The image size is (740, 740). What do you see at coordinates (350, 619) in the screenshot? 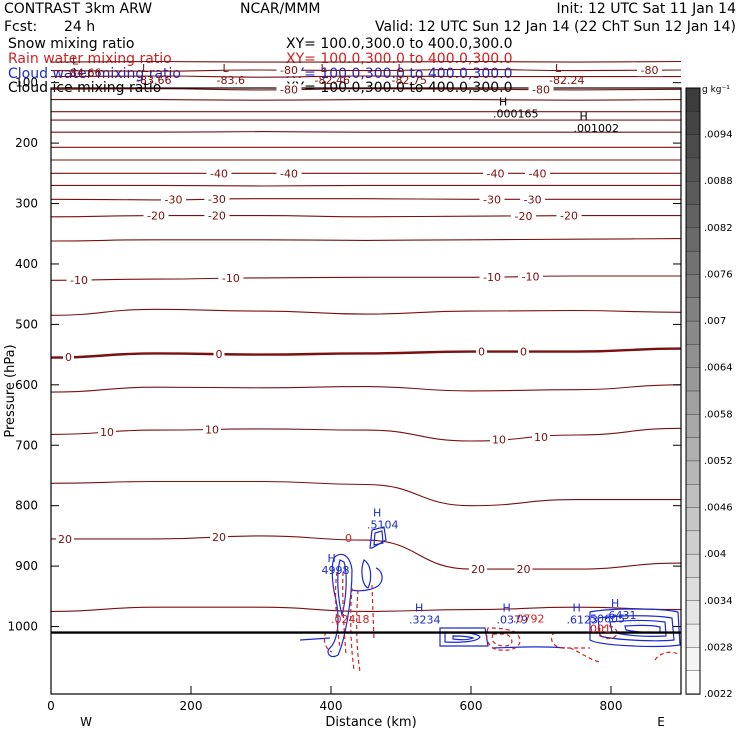
I see `extremum-value: .02418` at bounding box center [350, 619].